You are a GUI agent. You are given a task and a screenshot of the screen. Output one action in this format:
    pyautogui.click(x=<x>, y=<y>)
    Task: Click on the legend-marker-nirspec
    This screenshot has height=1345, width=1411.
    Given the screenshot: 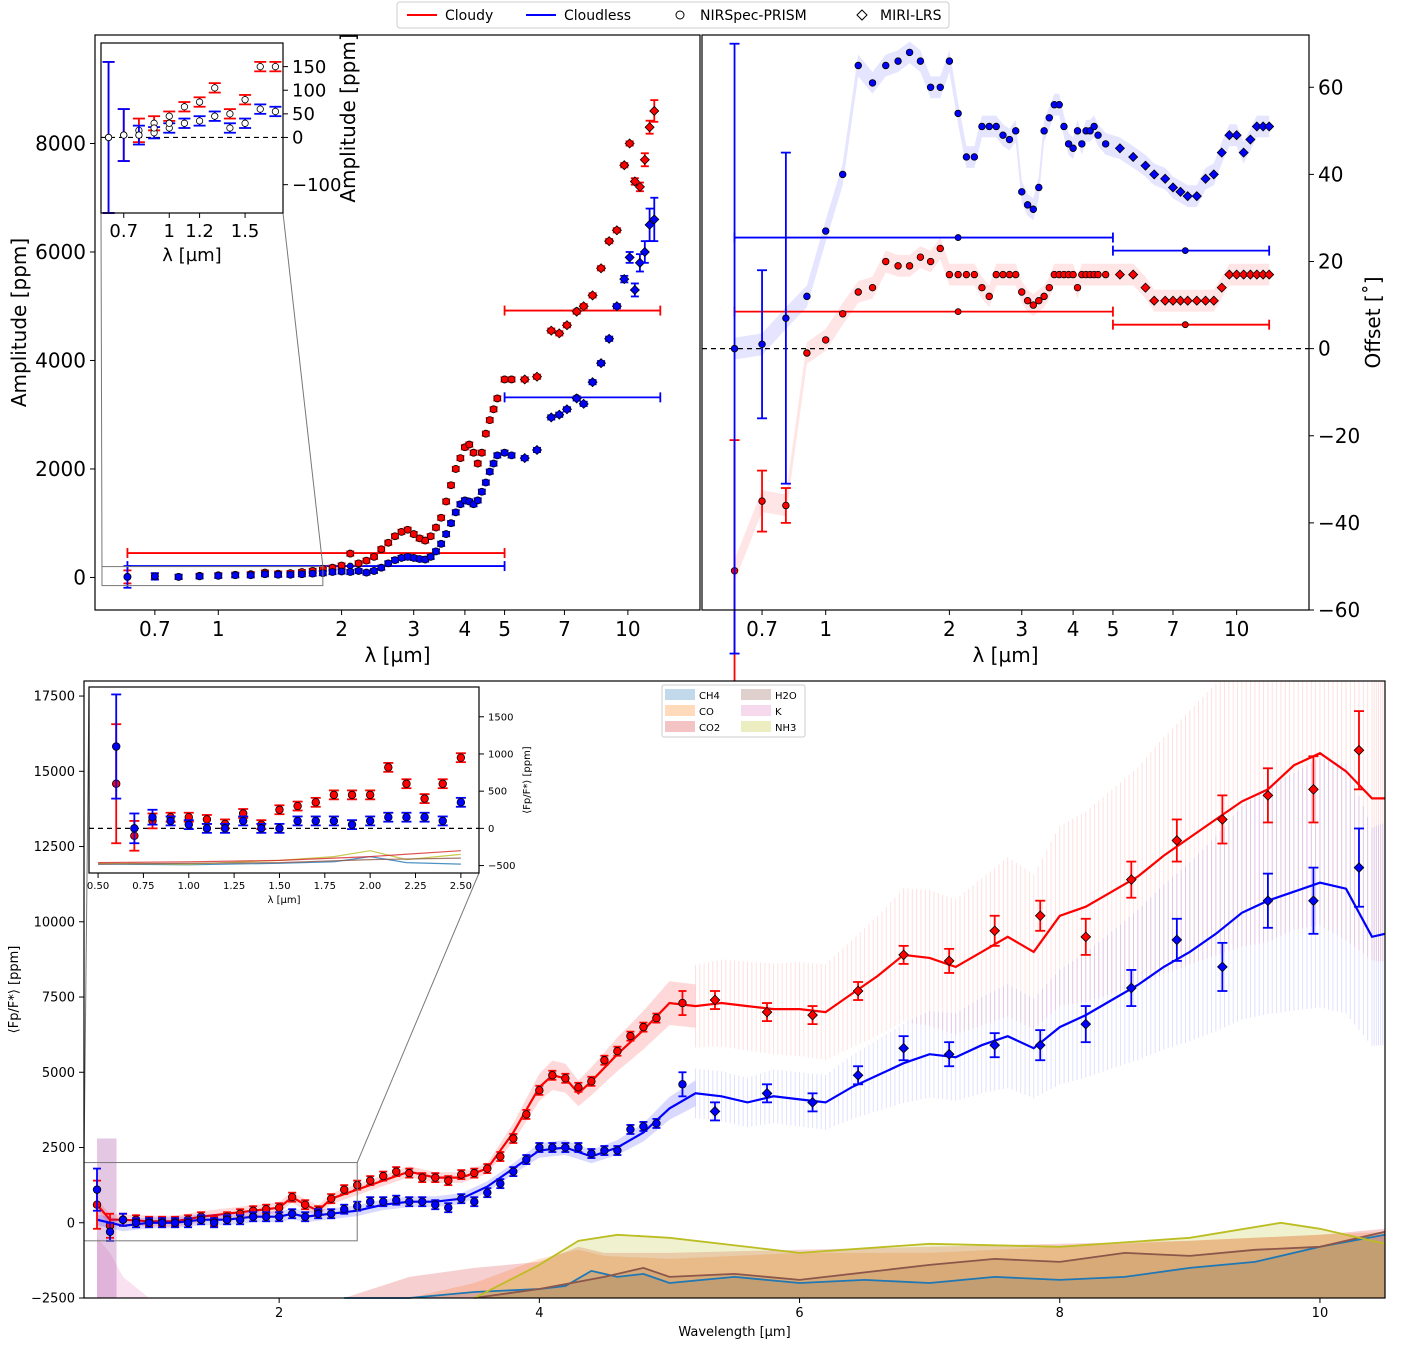 What is the action you would take?
    pyautogui.click(x=680, y=15)
    